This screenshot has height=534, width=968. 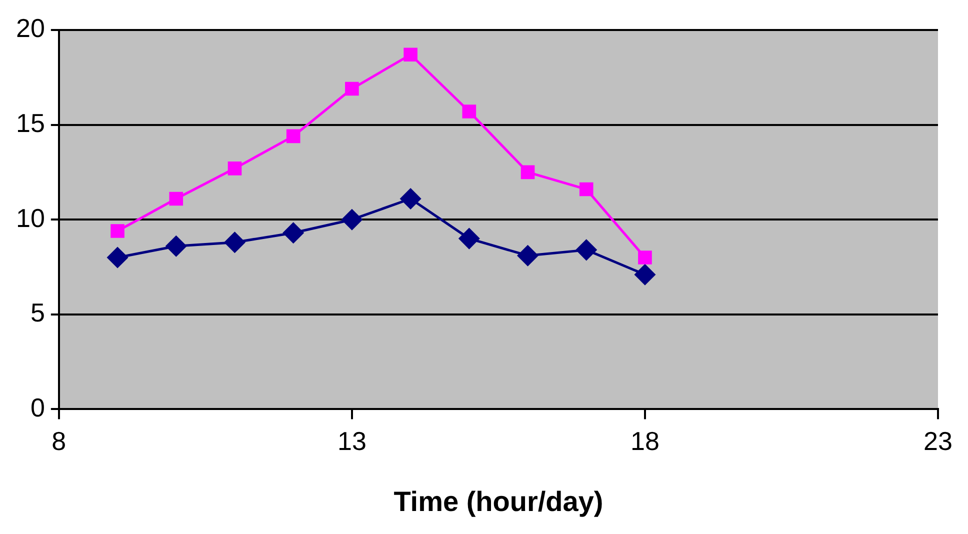 What do you see at coordinates (30, 123) in the screenshot?
I see `y-tick-label: 15` at bounding box center [30, 123].